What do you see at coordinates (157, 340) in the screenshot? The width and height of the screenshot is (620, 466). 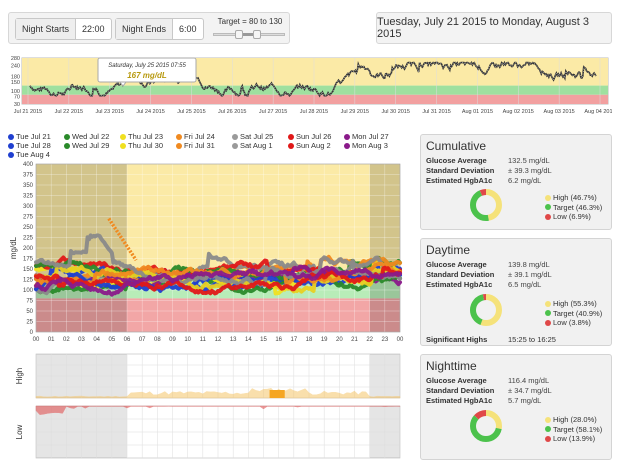 I see `tick-label: 08` at bounding box center [157, 340].